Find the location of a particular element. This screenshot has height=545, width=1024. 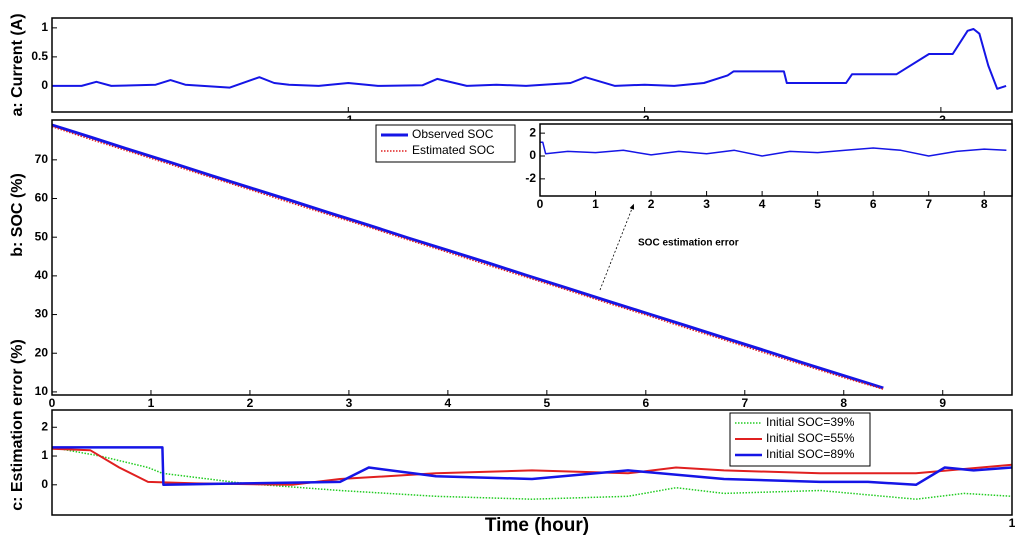

legend-label: Observed SOC is located at coordinates (453, 134).